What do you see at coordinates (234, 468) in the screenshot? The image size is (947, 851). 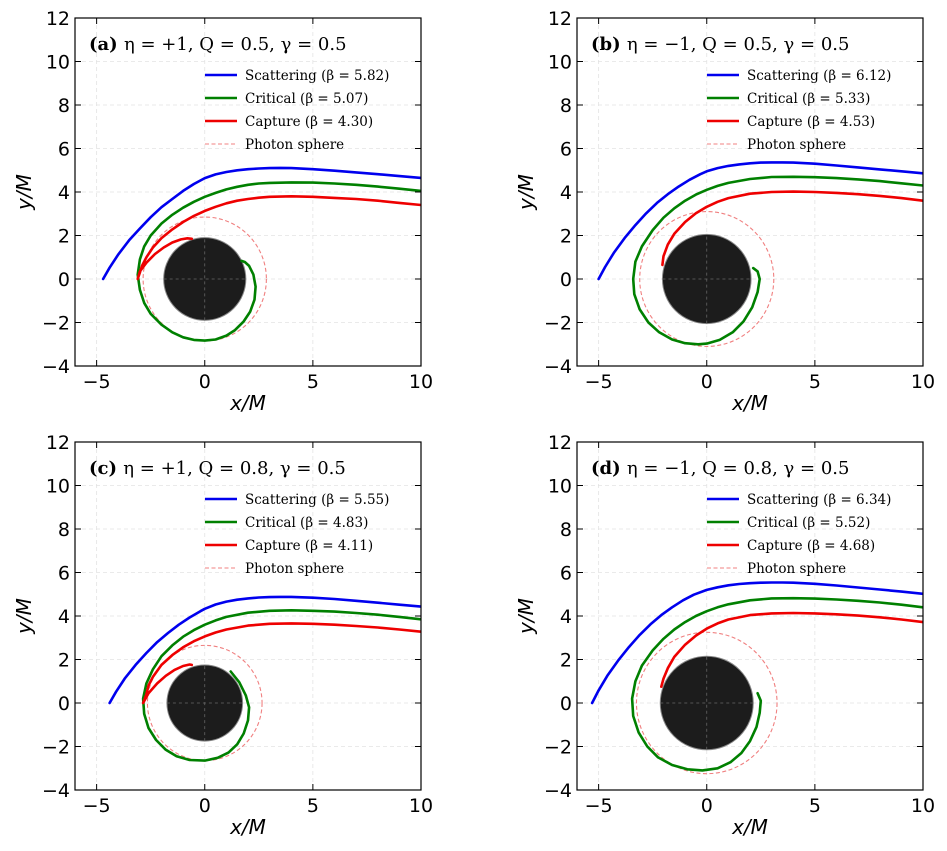 I see `panel-params: η = +1, Q = 0.8, γ = 0.5` at bounding box center [234, 468].